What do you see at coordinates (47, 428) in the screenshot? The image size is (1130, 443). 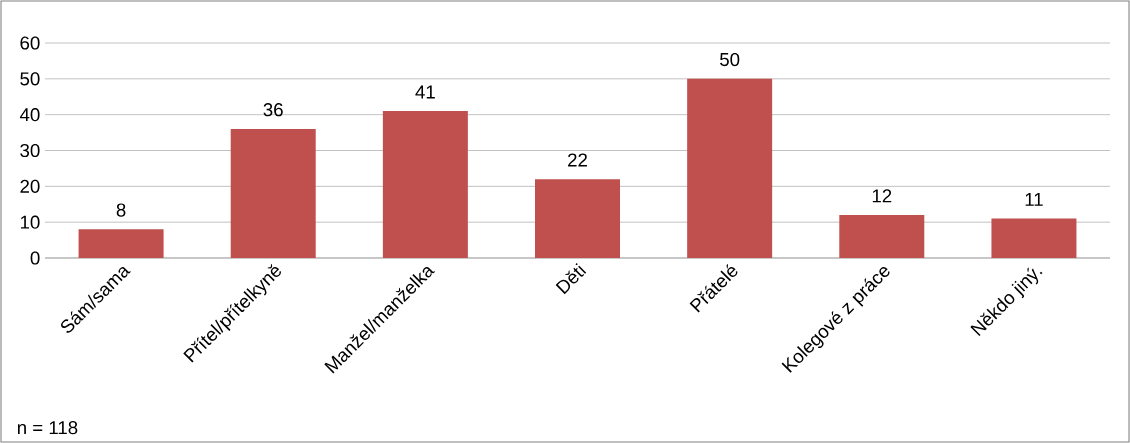 I see `text: n = 118` at bounding box center [47, 428].